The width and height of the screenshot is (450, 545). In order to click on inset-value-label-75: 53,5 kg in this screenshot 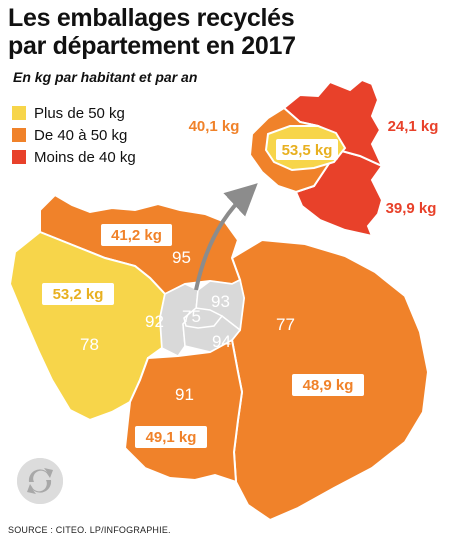, I will do `click(307, 149)`.